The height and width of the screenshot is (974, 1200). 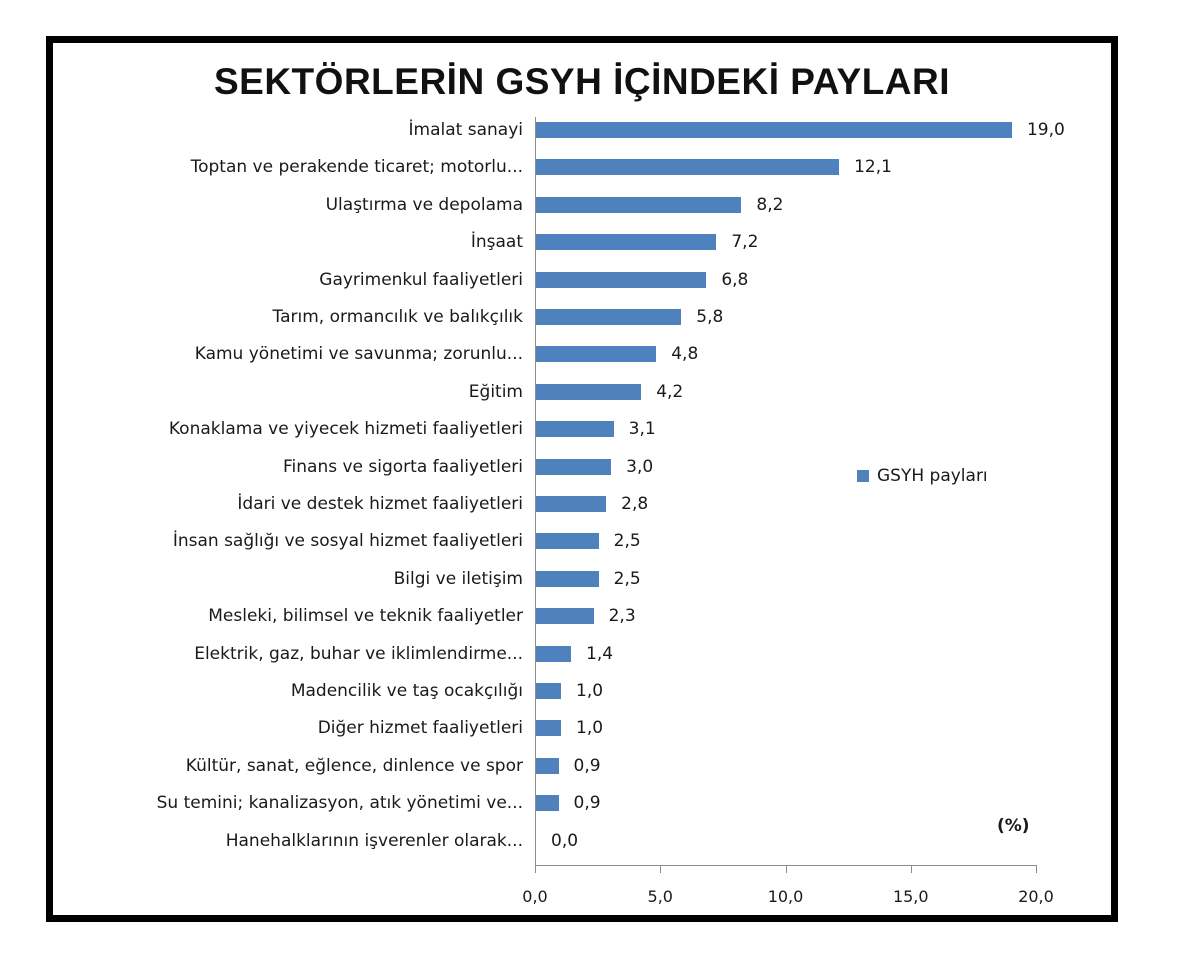 I want to click on x-tick-label: 10,0, so click(x=785, y=896).